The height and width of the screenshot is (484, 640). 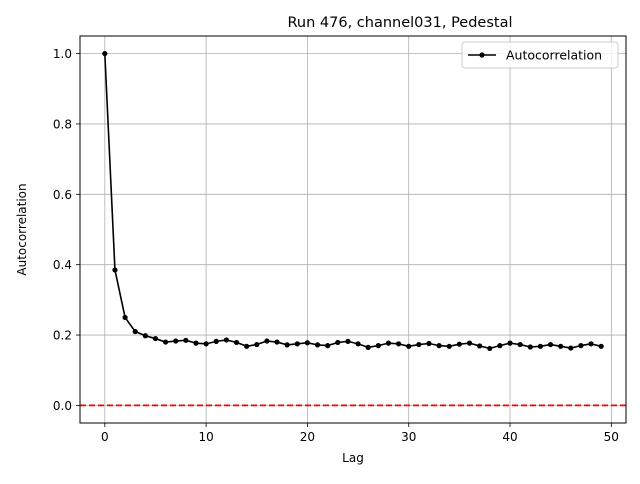 I want to click on x-tick-label: 30, so click(x=408, y=437).